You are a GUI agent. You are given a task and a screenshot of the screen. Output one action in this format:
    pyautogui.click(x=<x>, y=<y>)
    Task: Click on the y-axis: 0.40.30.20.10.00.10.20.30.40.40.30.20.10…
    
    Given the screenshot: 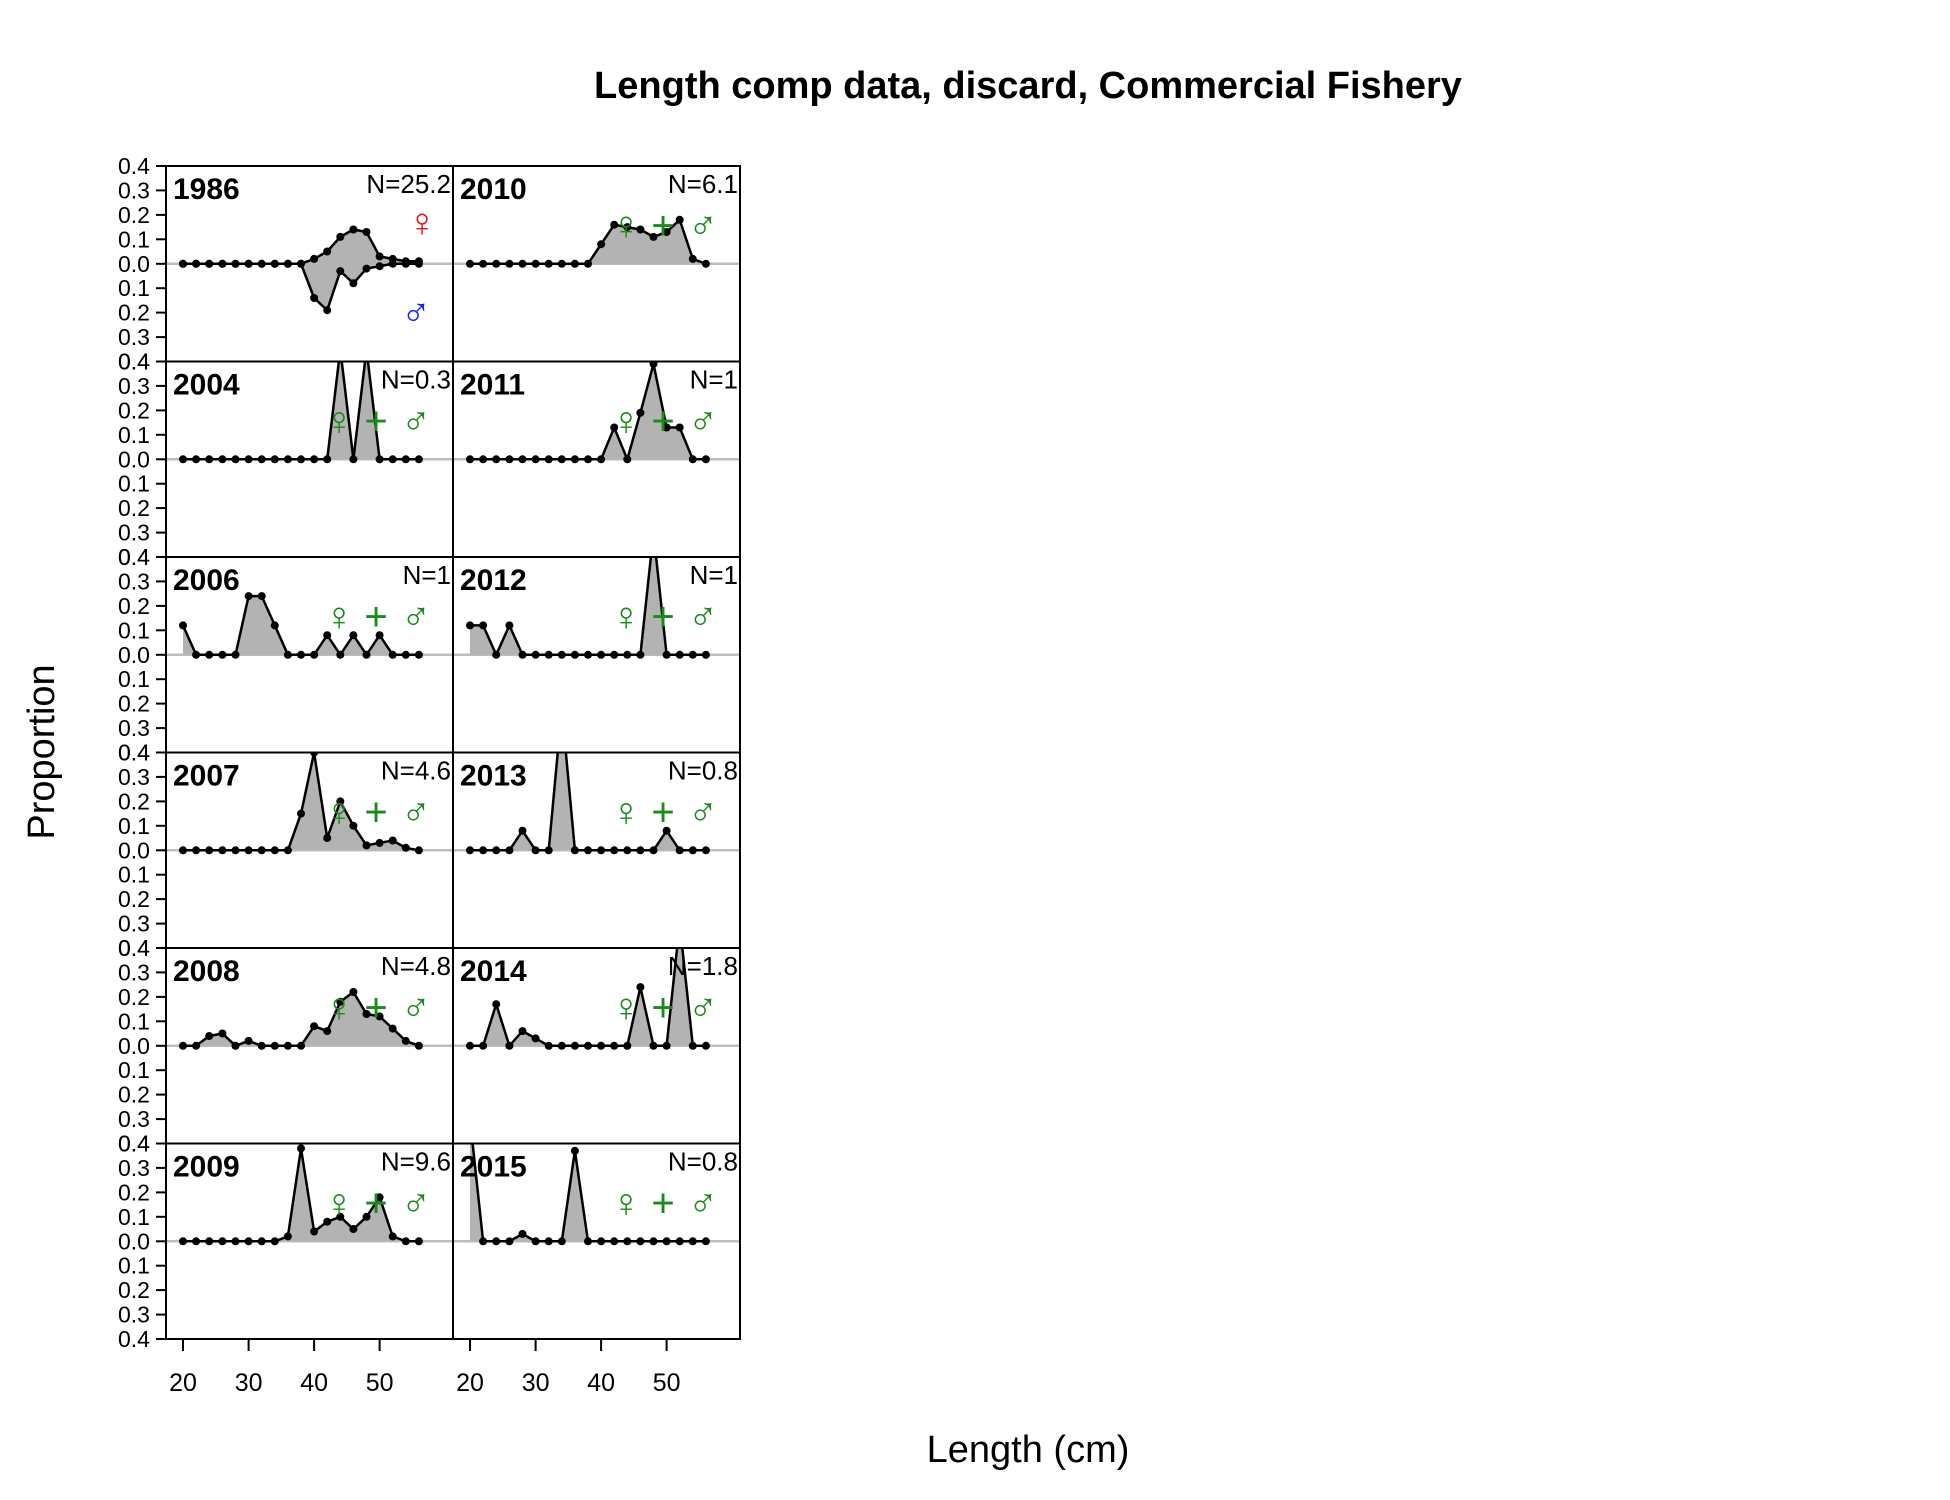 What is the action you would take?
    pyautogui.click(x=142, y=752)
    